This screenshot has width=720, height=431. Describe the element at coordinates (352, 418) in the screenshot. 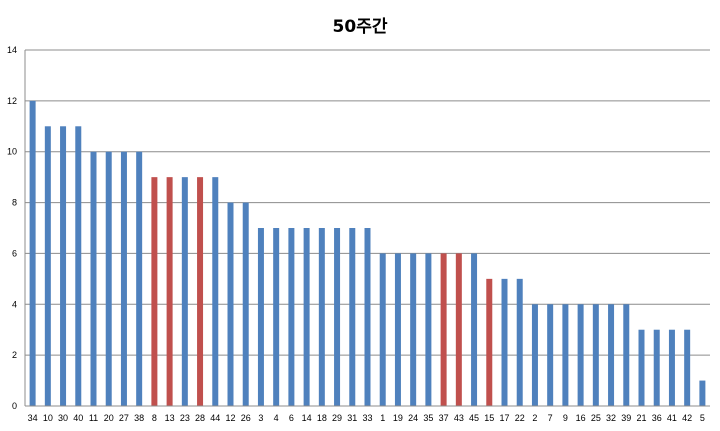

I see `x-tick-label: 31` at that location.